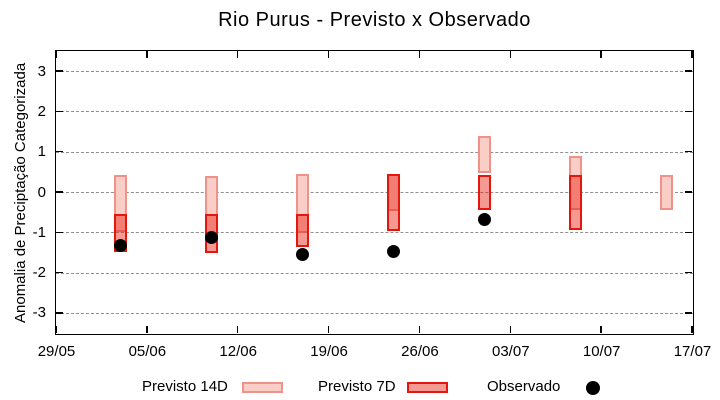 The height and width of the screenshot is (400, 720). I want to click on y-tick-label: 2, so click(41, 111).